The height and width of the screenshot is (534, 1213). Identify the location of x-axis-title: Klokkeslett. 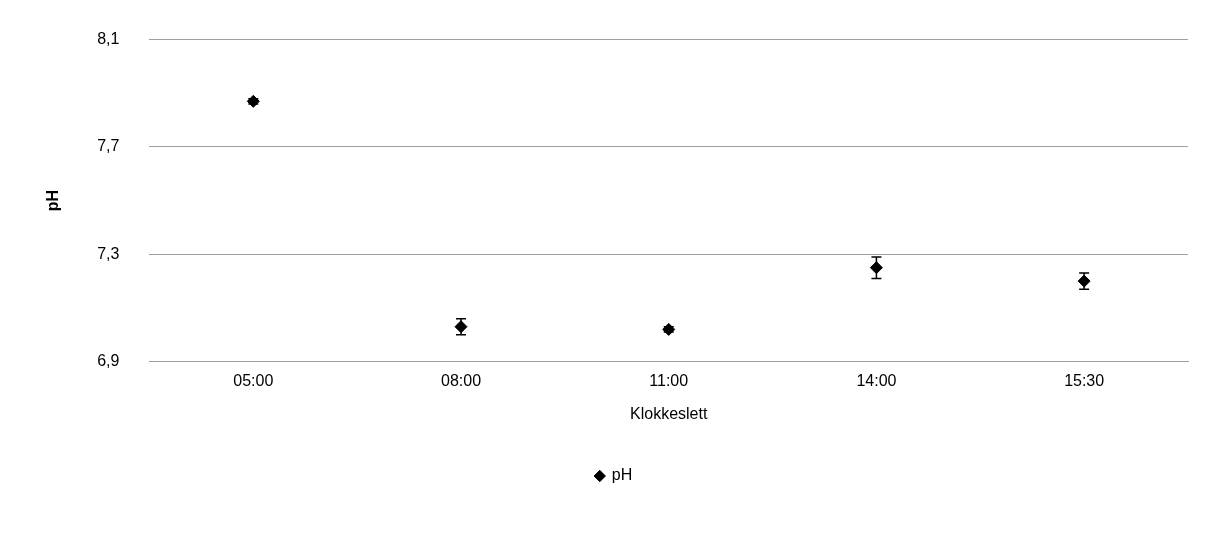
(669, 413).